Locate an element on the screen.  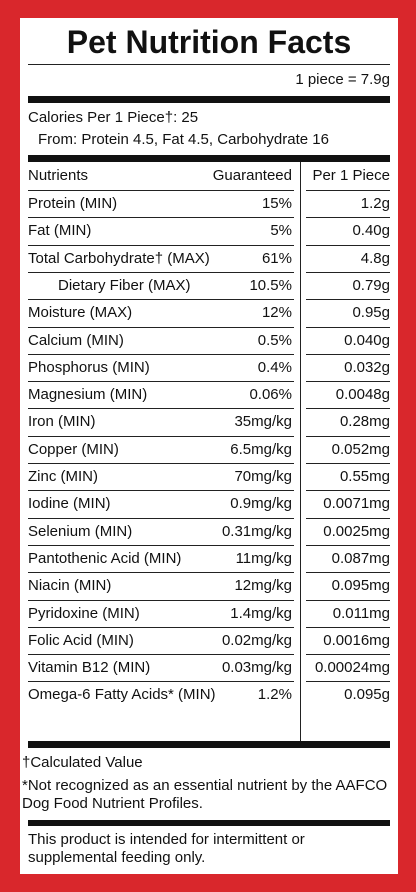
per-piece-value: 0.011mg is located at coordinates (361, 613).